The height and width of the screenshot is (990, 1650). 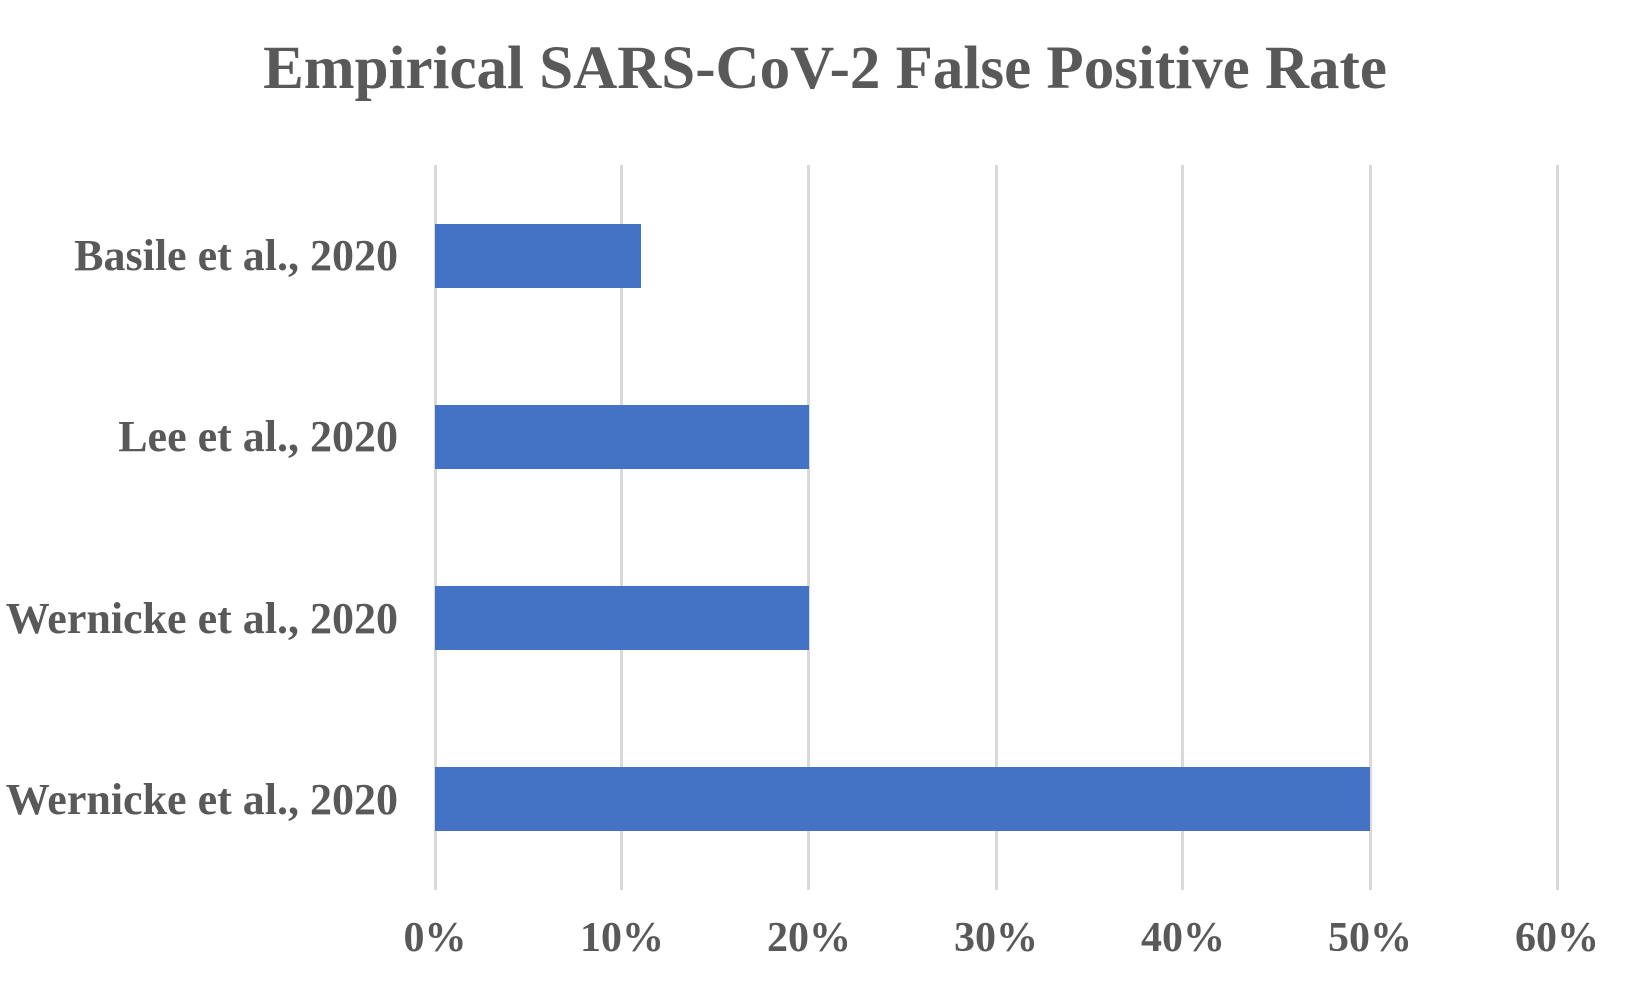 What do you see at coordinates (809, 527) in the screenshot?
I see `gridline-20%` at bounding box center [809, 527].